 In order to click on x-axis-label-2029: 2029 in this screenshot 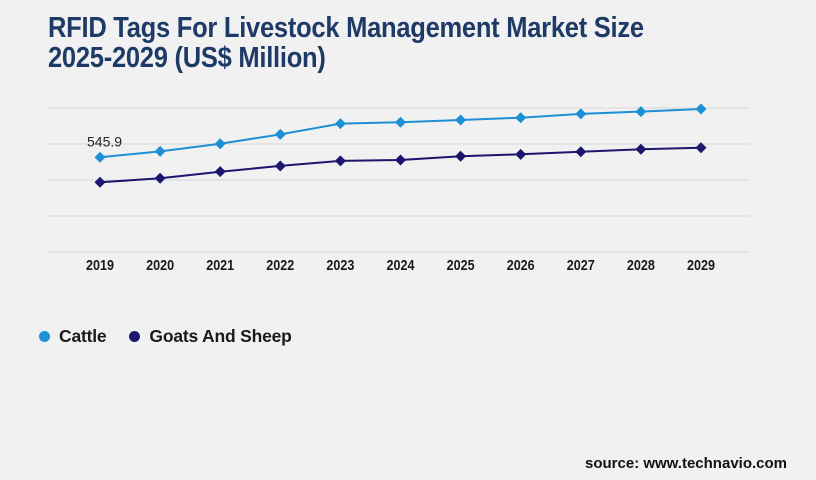, I will do `click(701, 265)`.